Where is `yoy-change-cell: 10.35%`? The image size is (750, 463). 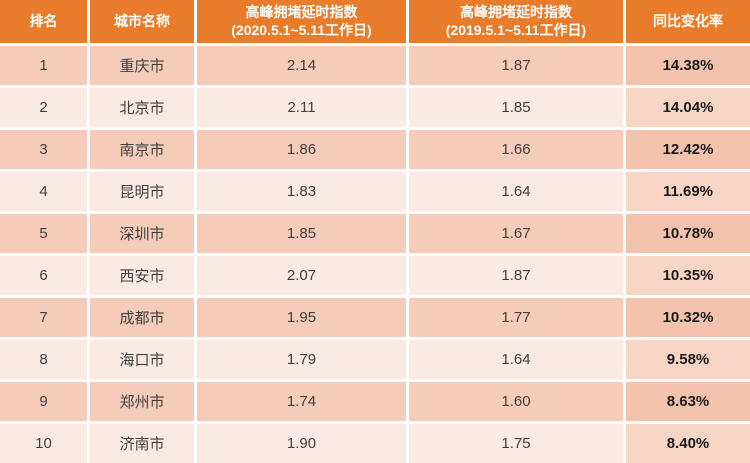
yoy-change-cell: 10.35% is located at coordinates (688, 275).